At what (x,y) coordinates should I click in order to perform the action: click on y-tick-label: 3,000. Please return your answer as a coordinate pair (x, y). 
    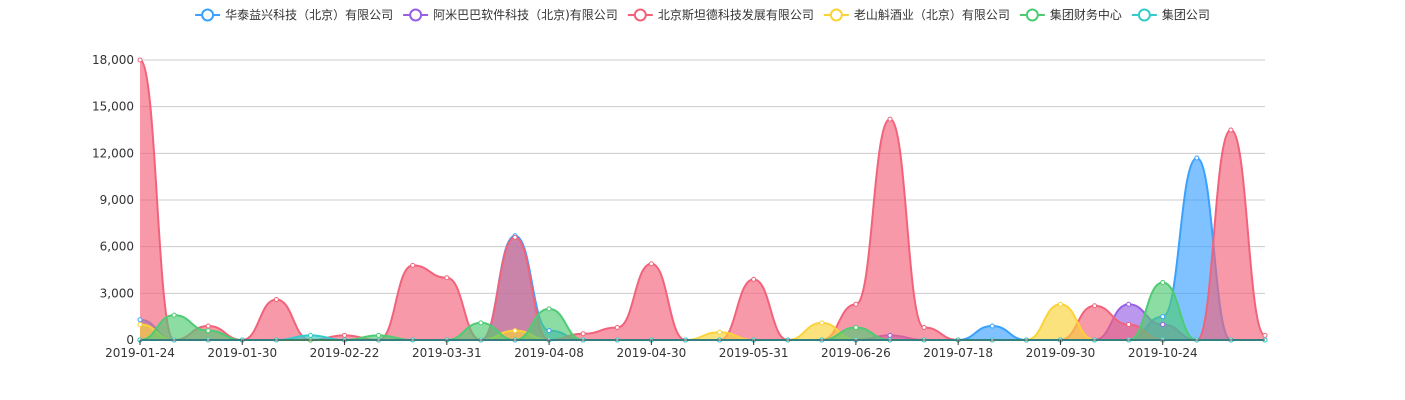
    Looking at the image, I should click on (117, 293).